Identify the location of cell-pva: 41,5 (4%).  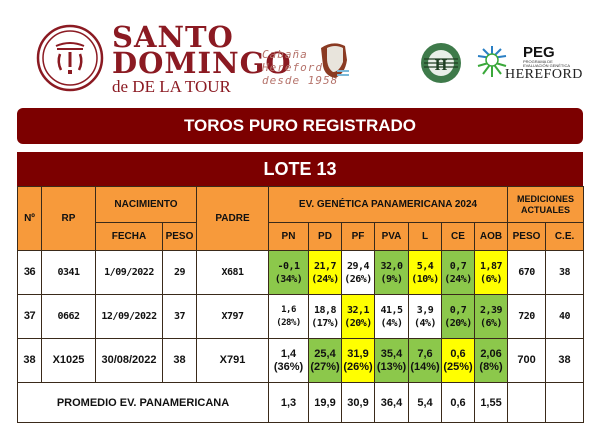
(391, 316).